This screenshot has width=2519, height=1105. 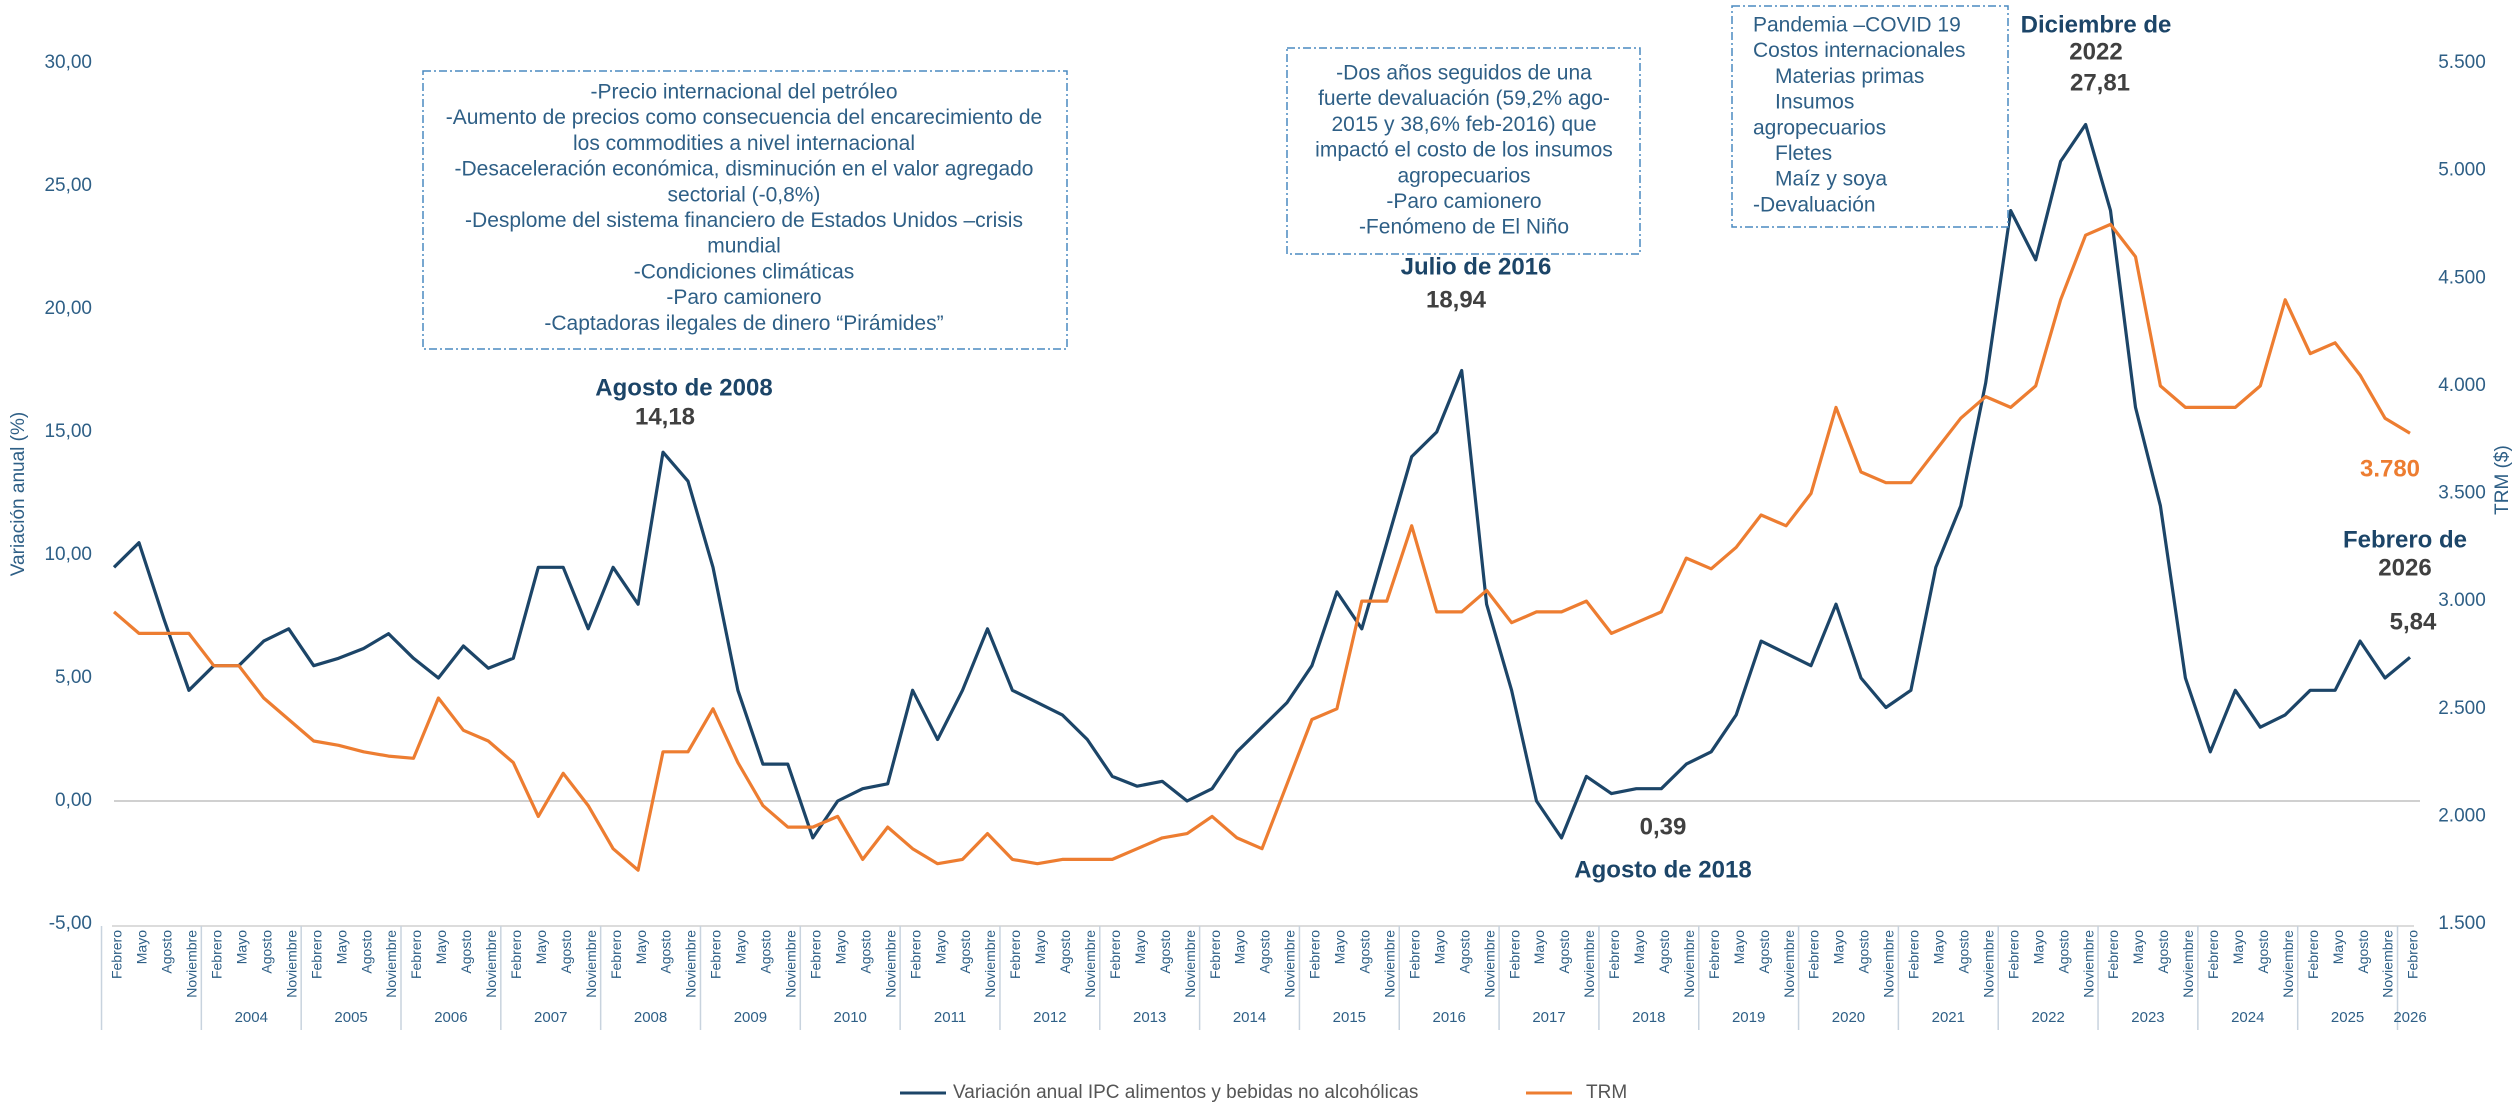 What do you see at coordinates (2390, 468) in the screenshot?
I see `peak-label: 3.780` at bounding box center [2390, 468].